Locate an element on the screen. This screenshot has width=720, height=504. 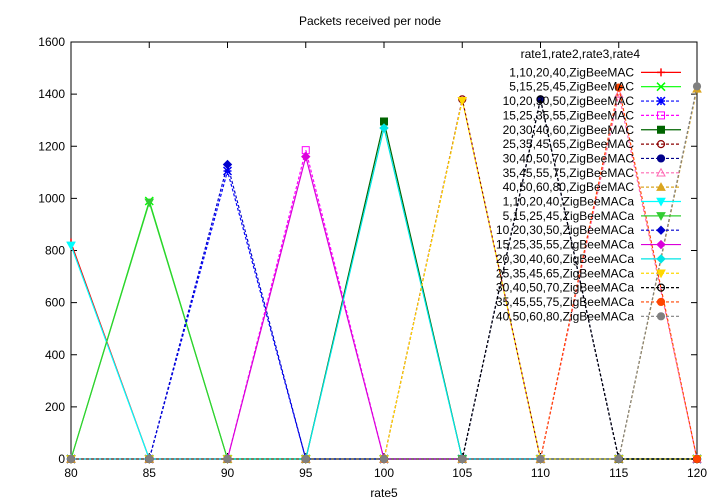
legend-label: 10,20,30,50,ZigBeeMAC is located at coordinates (569, 101).